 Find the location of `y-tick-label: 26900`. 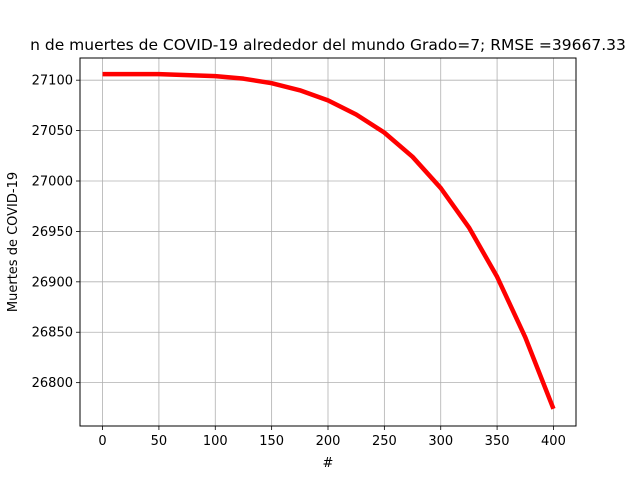

y-tick-label: 26900 is located at coordinates (52, 282).